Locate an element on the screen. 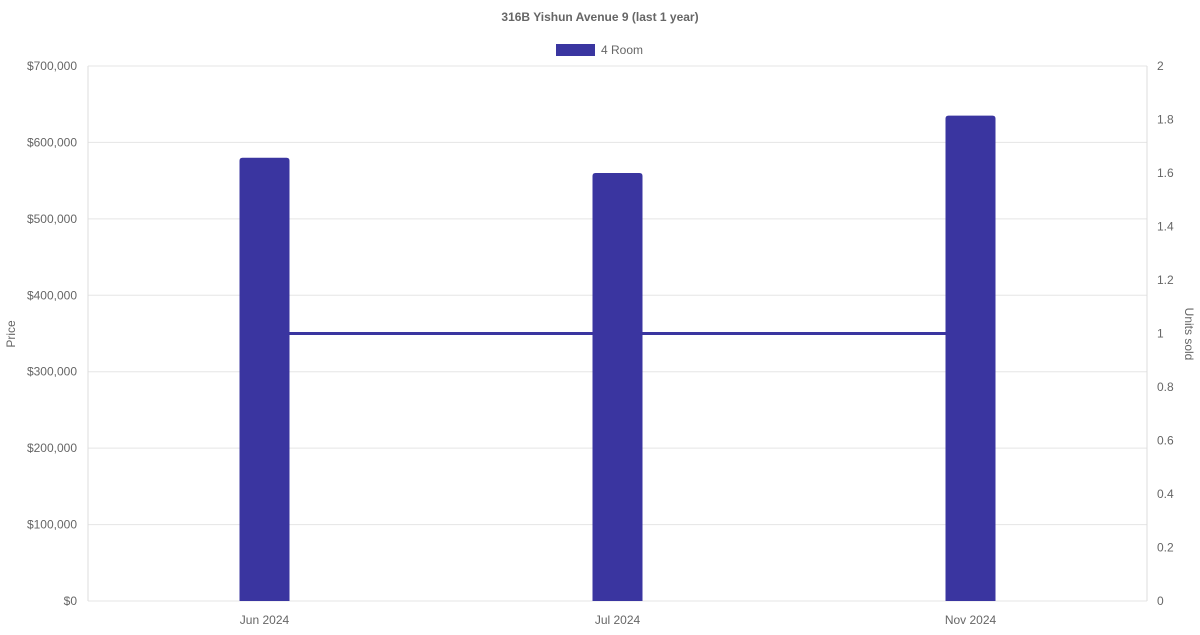  y-tick-label: $700,000 is located at coordinates (52, 66).